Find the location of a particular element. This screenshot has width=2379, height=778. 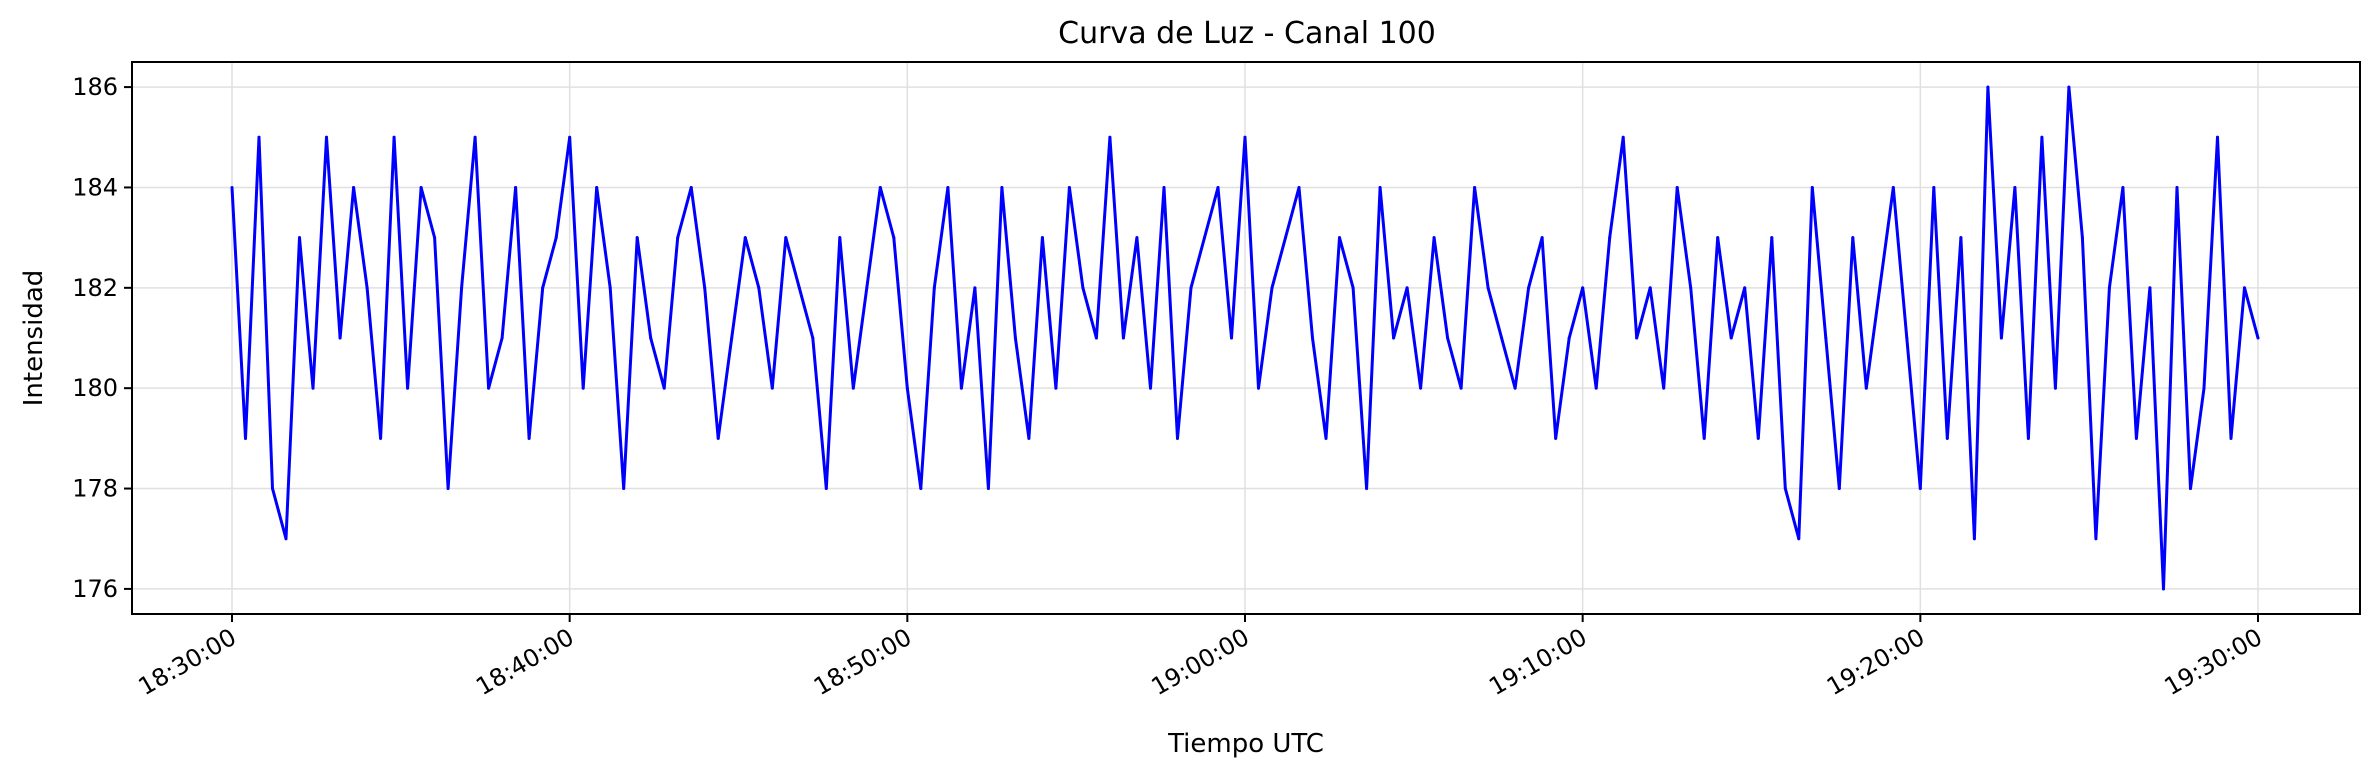

y-tick-label: 186 is located at coordinates (95, 87).